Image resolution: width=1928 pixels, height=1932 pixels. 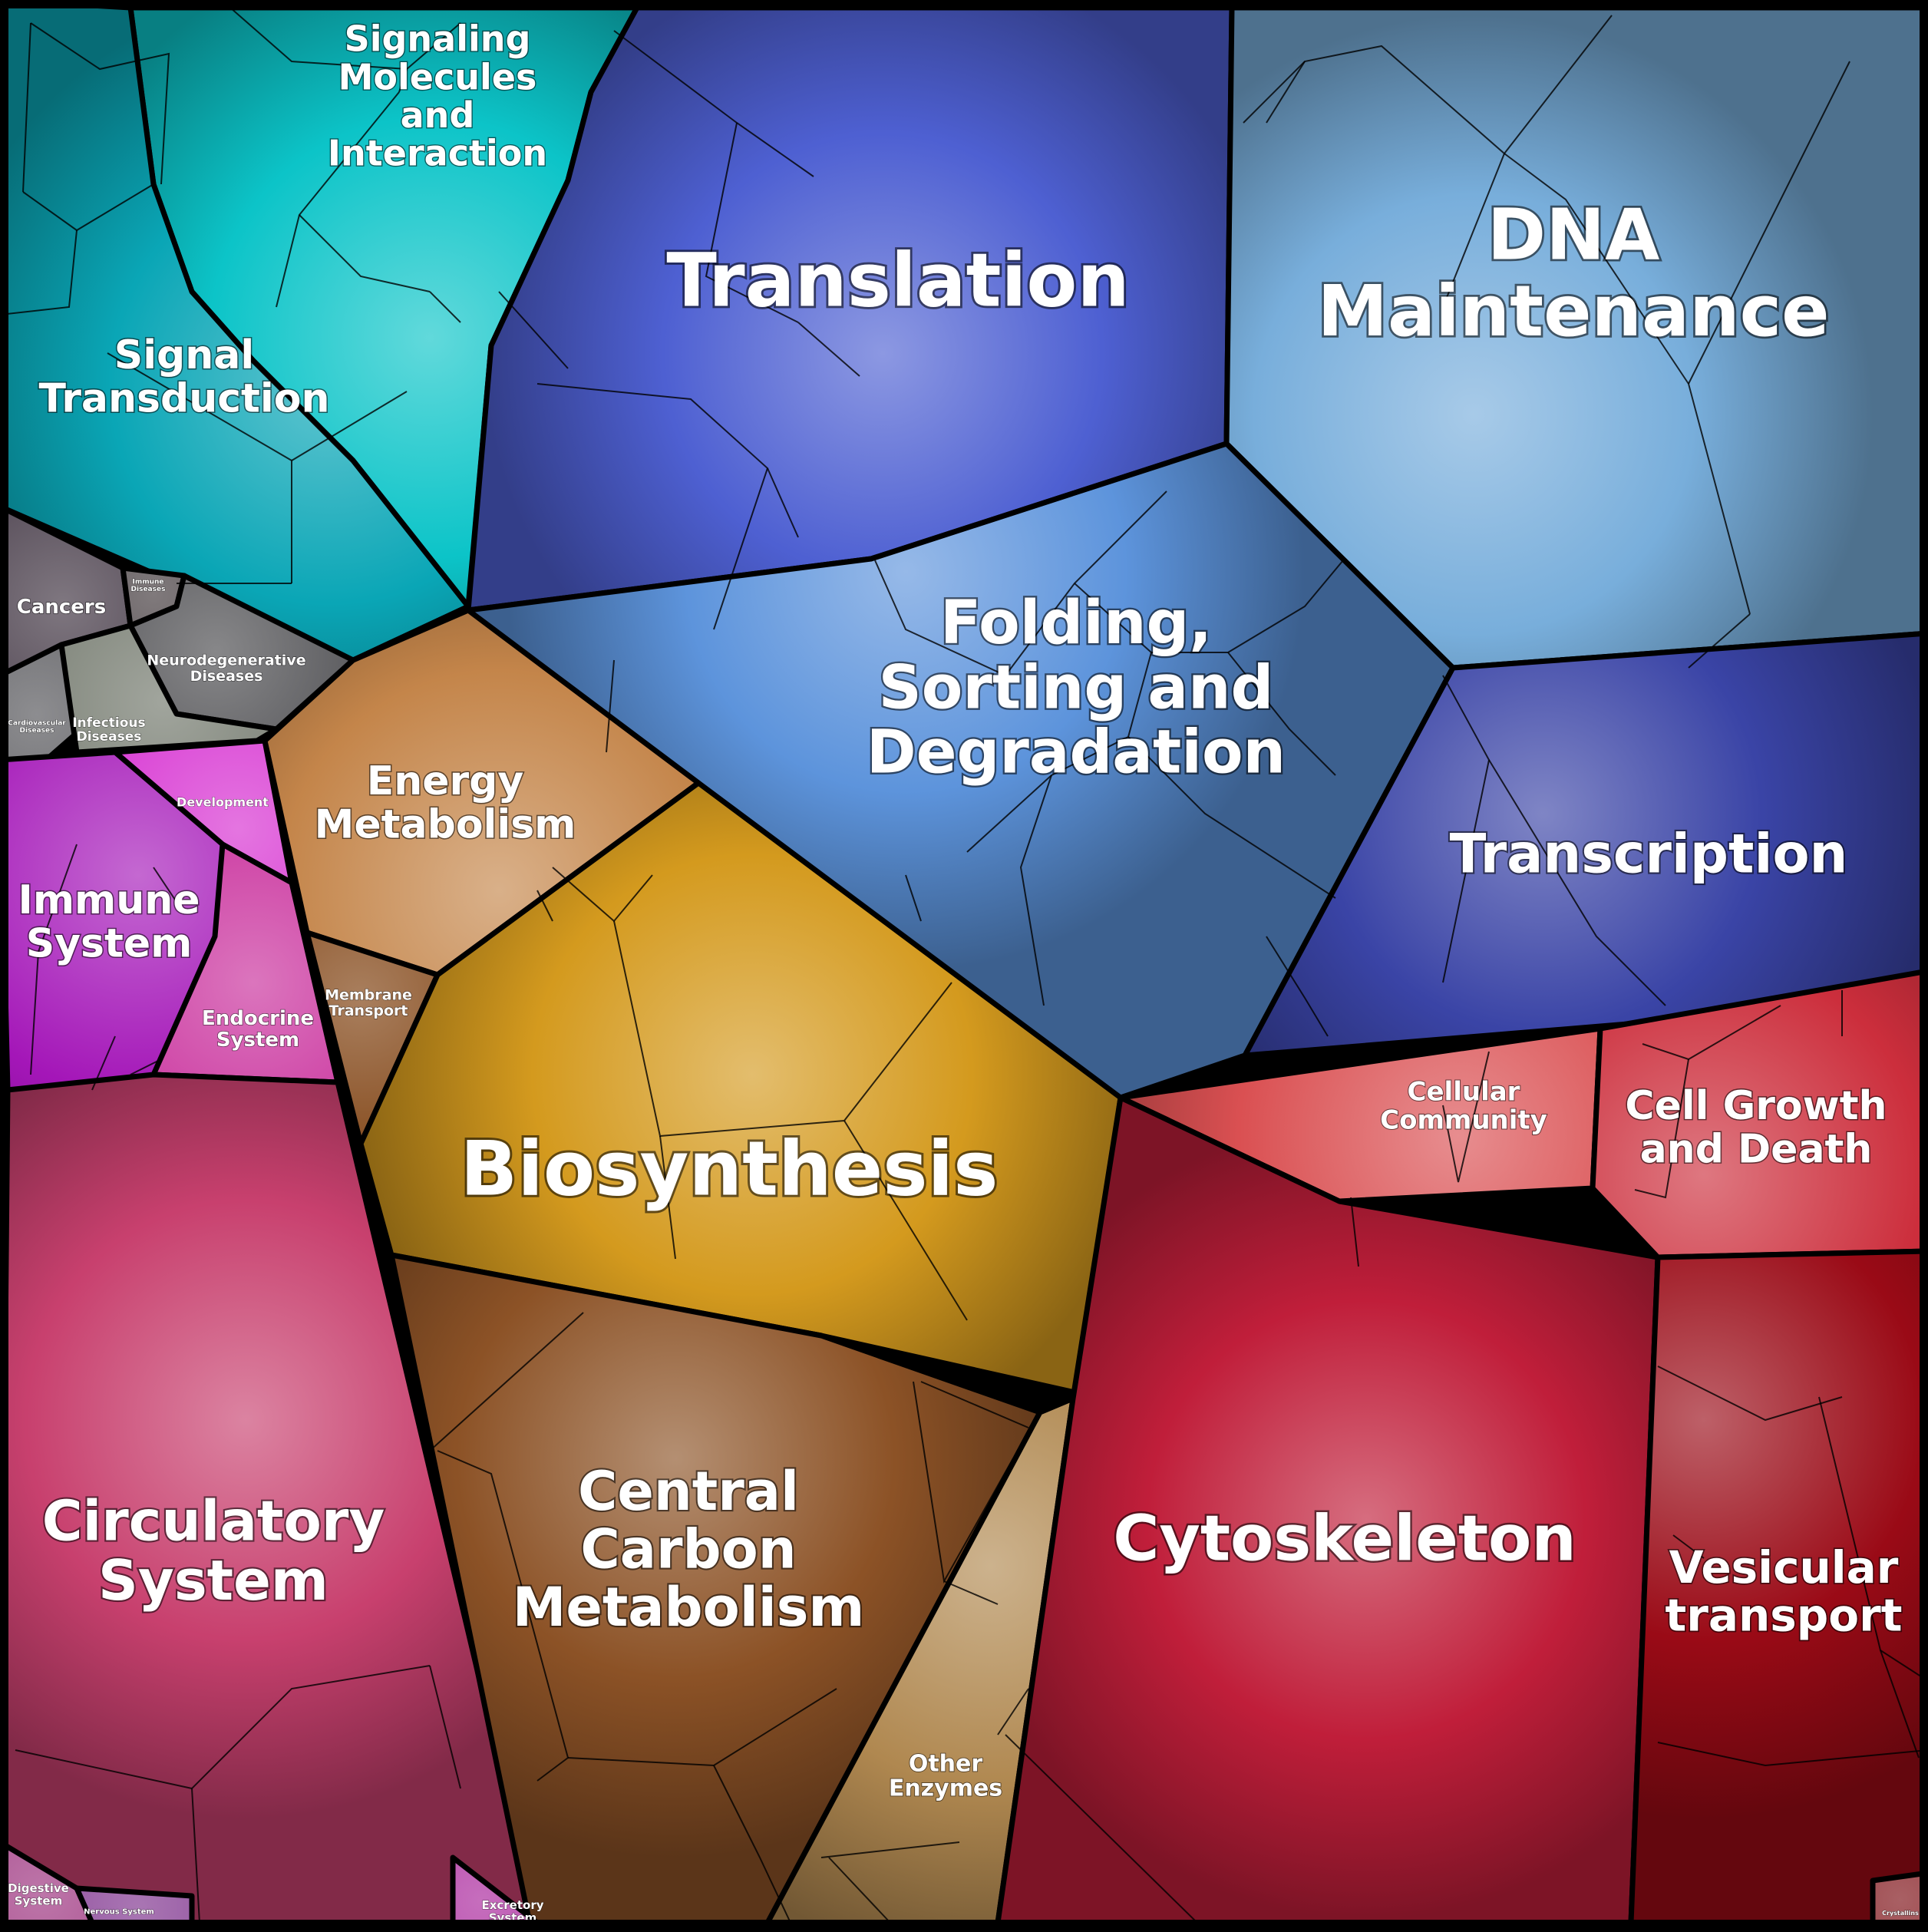 I want to click on immune-diseases-label: Immune Diseases, so click(x=149, y=585).